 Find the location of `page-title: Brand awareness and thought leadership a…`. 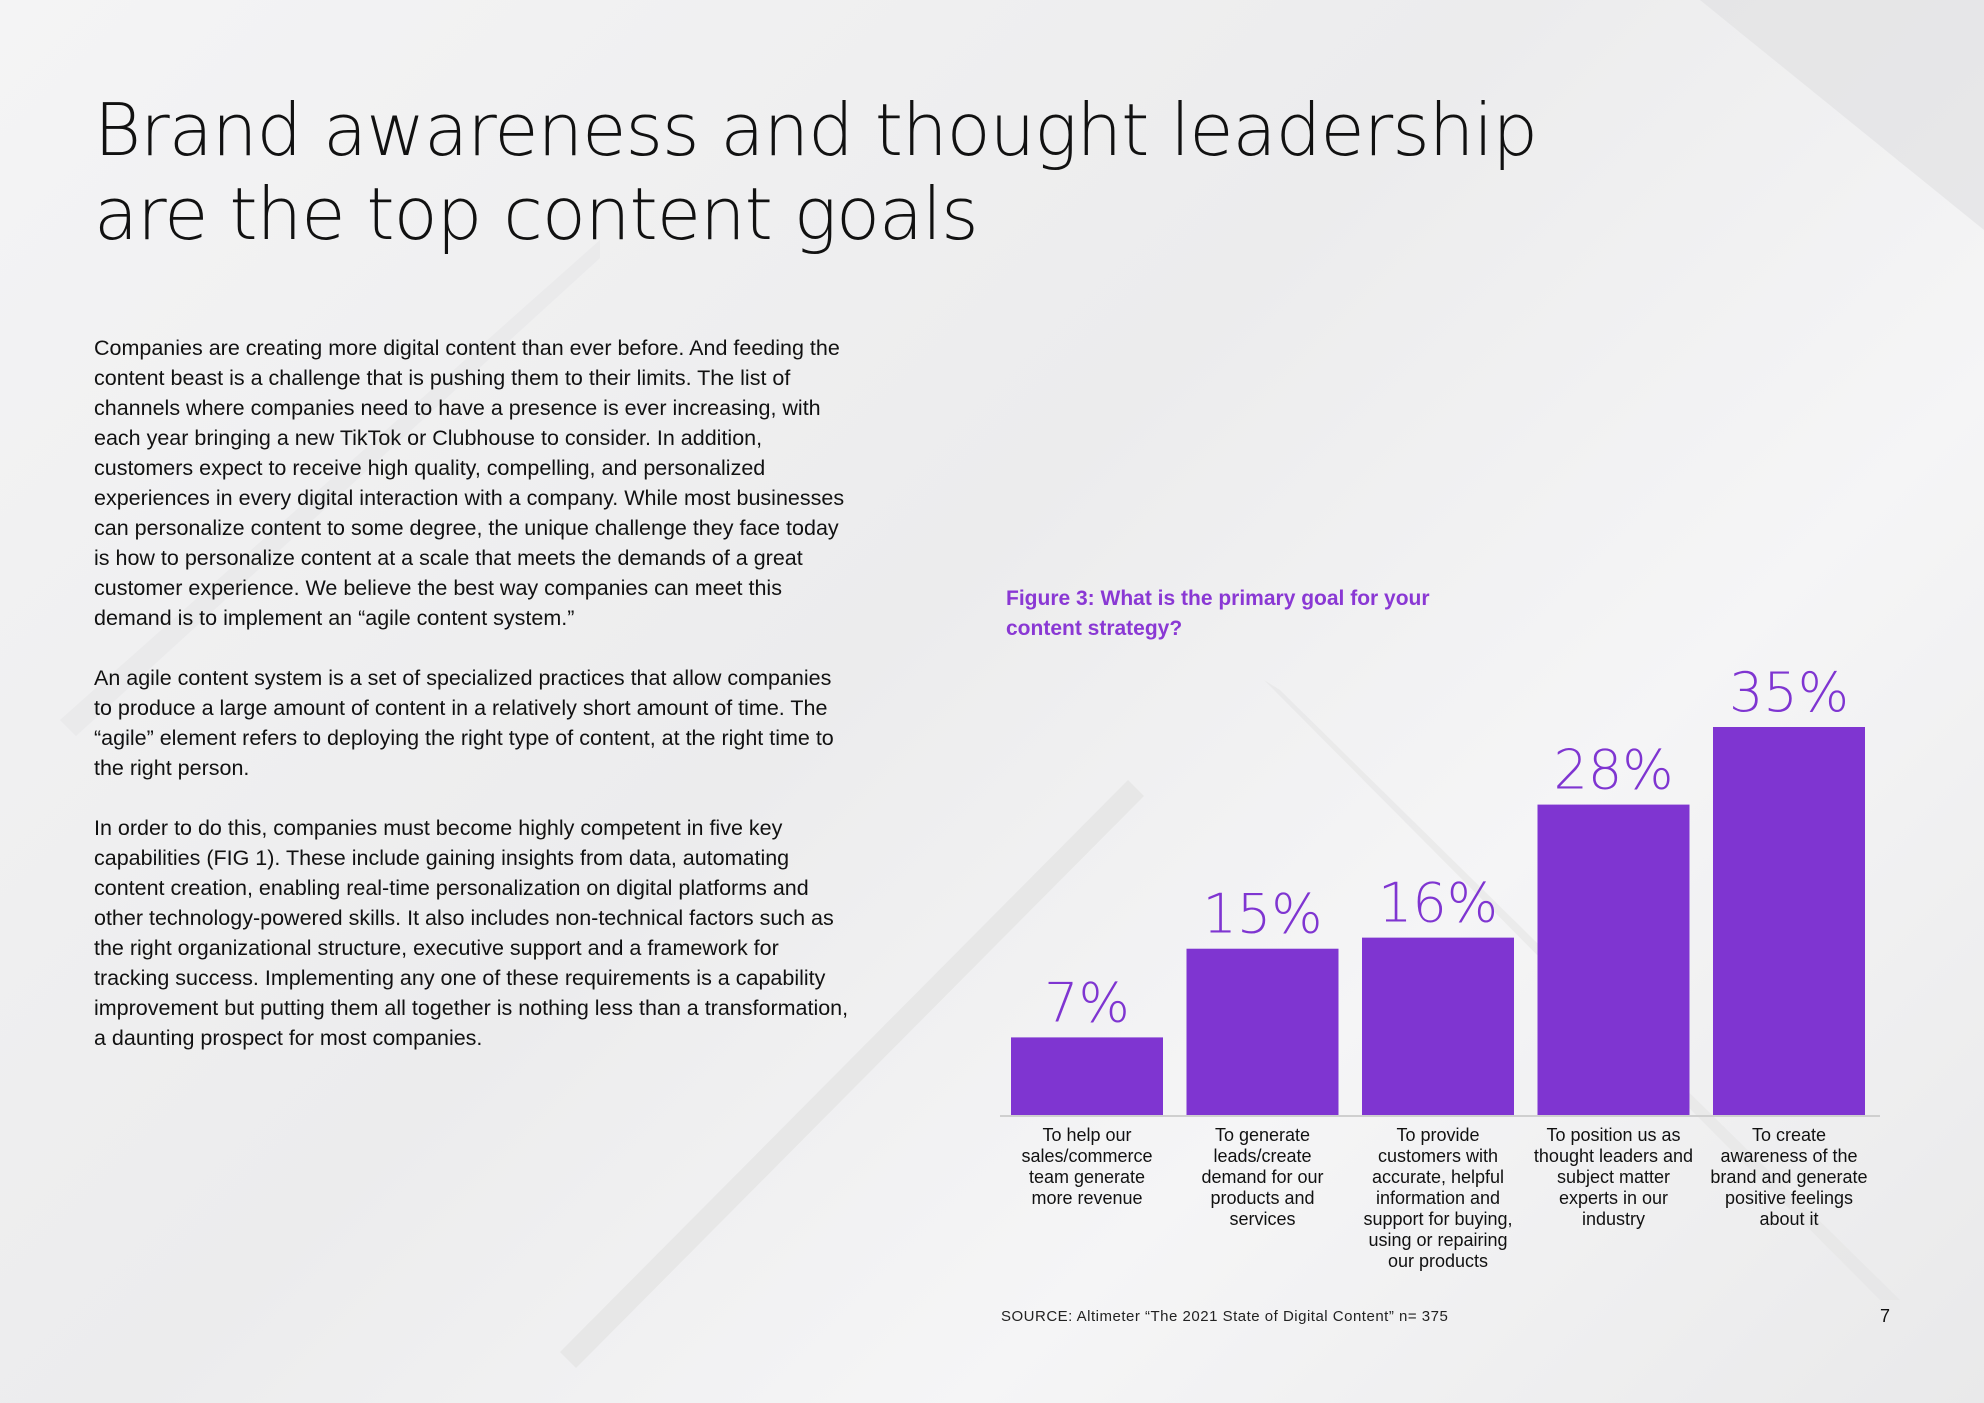

page-title: Brand awareness and thought leadership a… is located at coordinates (816, 172).